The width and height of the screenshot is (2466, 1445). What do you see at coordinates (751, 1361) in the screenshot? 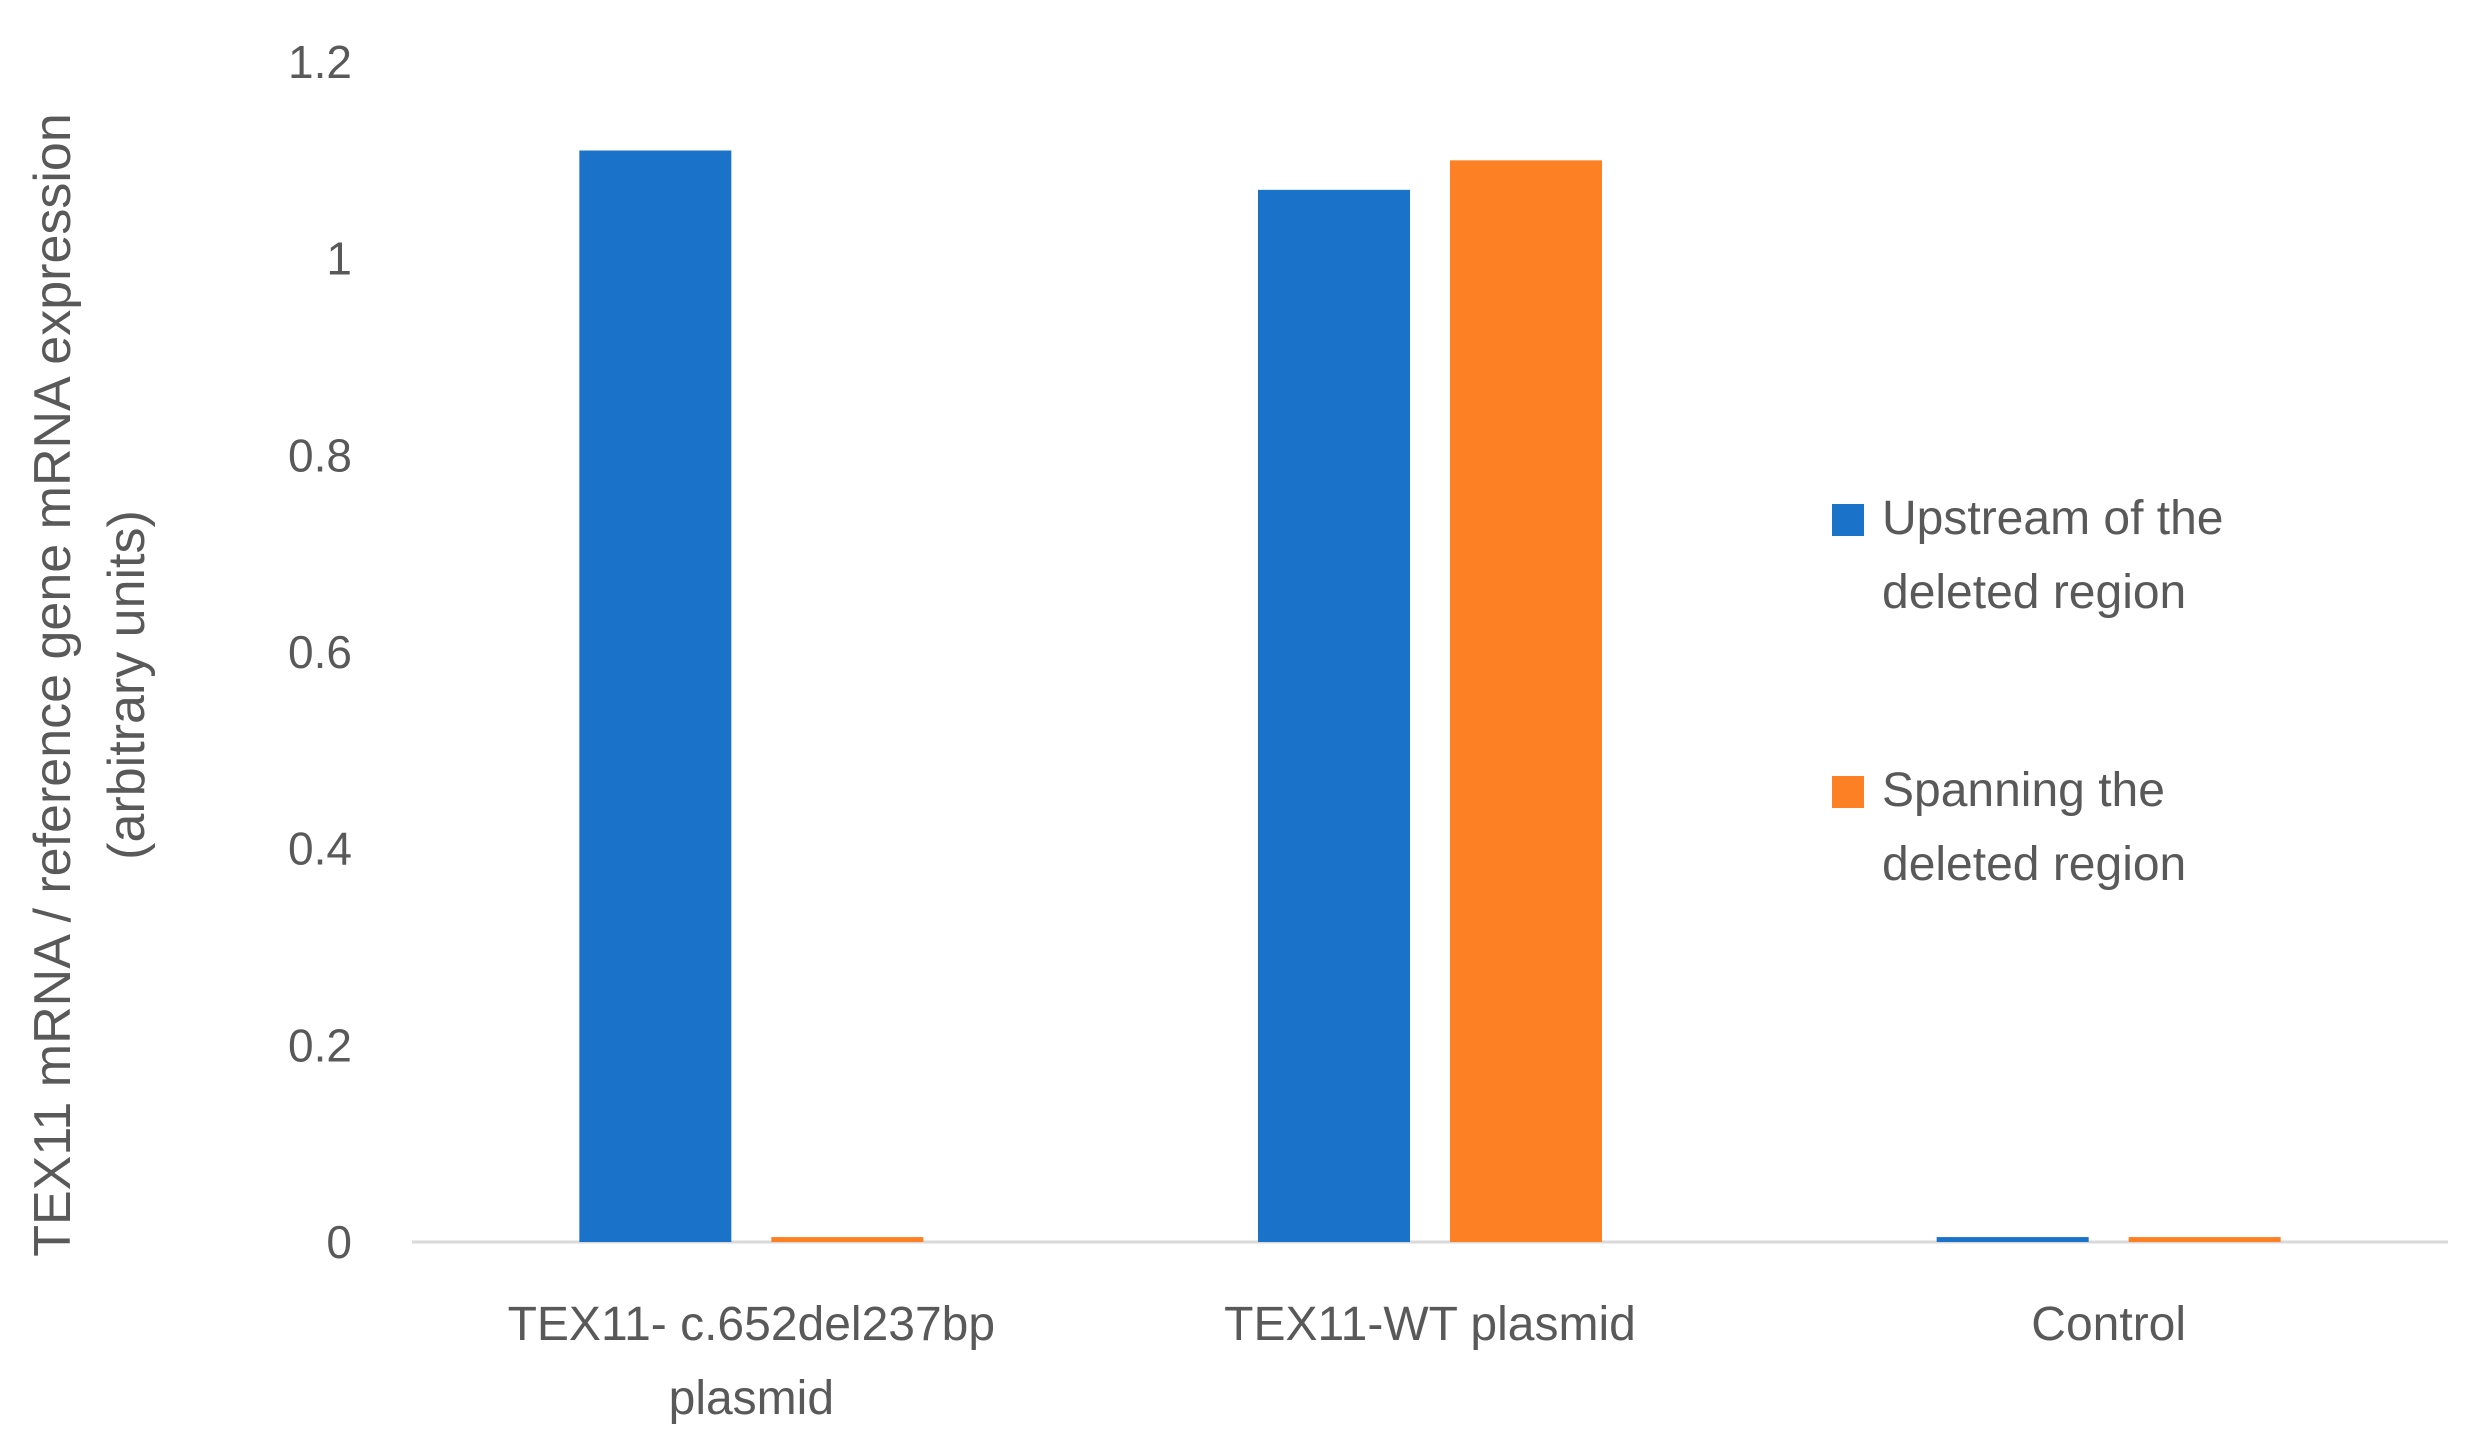
I see `x-tick-label: TEX11- c.652del237bp plasmid` at bounding box center [751, 1361].